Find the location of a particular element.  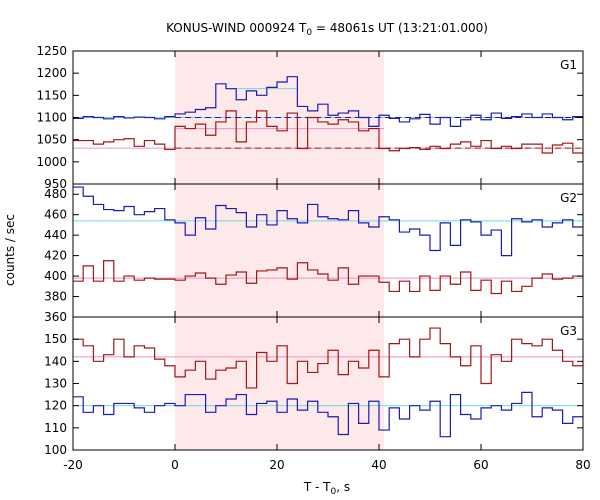

panel-g1-series-red is located at coordinates (328, 132).